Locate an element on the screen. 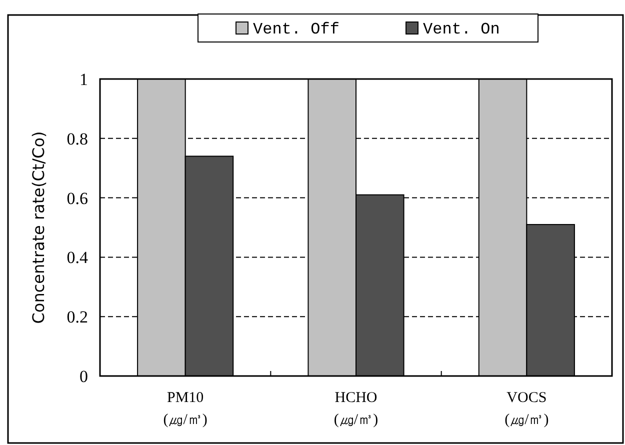 The height and width of the screenshot is (445, 625). y-tick-label: 0.4 is located at coordinates (77, 258).